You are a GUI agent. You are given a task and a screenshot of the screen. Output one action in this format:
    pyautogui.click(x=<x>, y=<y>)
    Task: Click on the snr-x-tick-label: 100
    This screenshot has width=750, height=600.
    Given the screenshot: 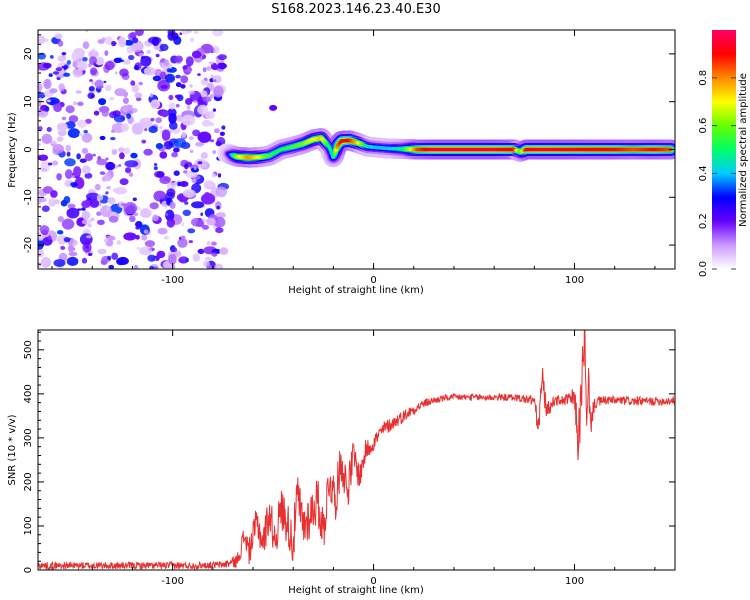 What is the action you would take?
    pyautogui.click(x=574, y=581)
    